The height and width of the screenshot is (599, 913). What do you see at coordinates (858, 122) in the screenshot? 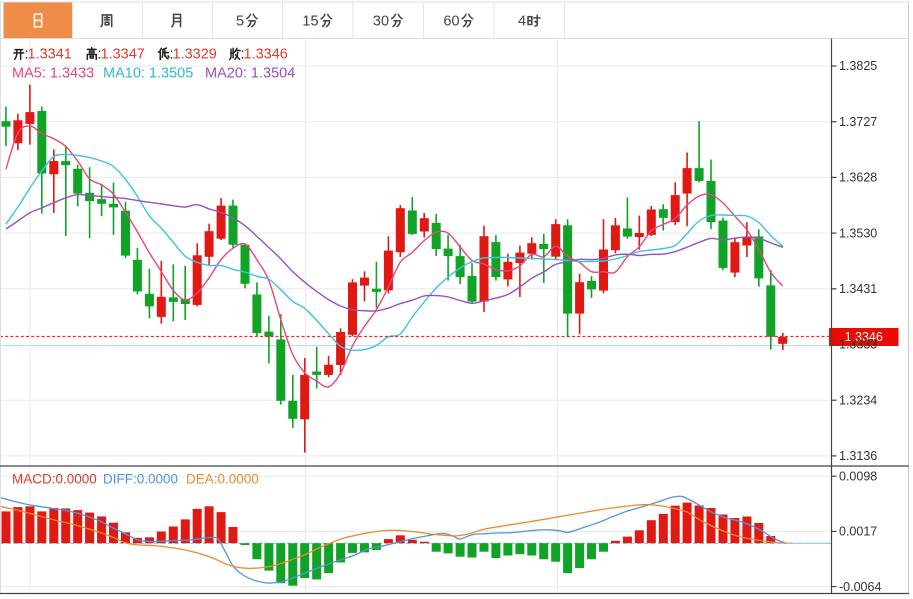
I see `svg-text: 1.3727` at bounding box center [858, 122].